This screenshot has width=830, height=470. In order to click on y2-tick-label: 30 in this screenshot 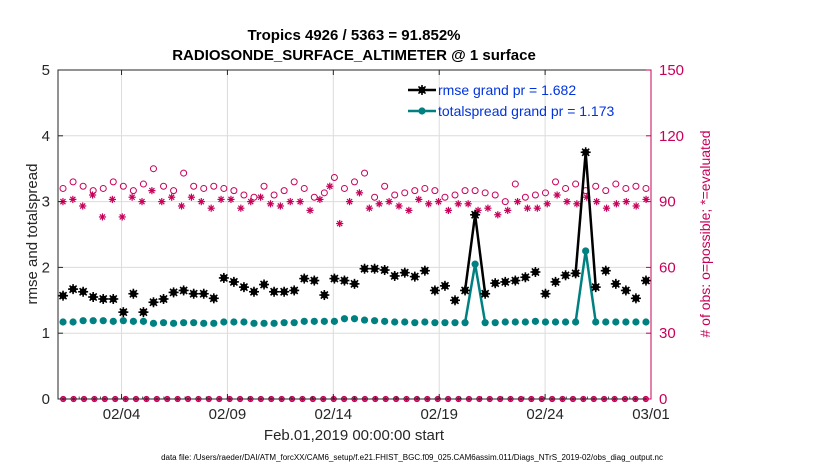, I will do `click(667, 333)`.